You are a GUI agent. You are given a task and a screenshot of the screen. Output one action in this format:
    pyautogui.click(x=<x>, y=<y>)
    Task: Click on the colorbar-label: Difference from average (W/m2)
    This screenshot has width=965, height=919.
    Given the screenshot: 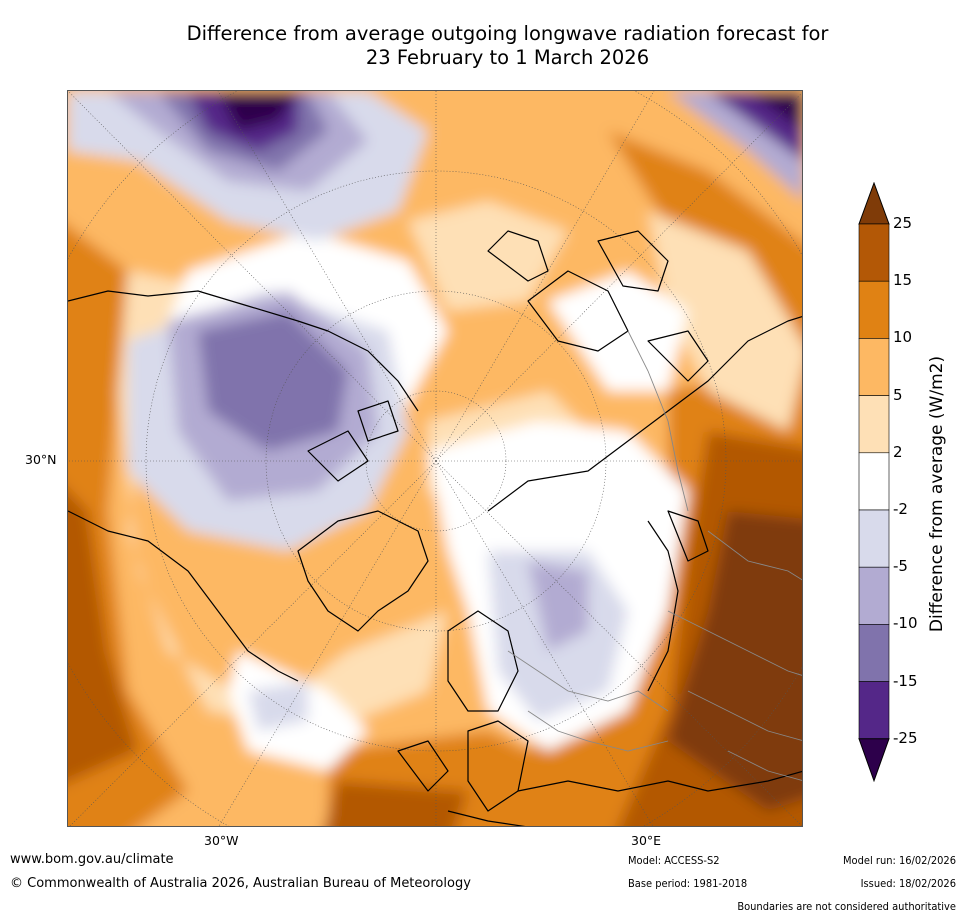 What is the action you would take?
    pyautogui.click(x=937, y=494)
    